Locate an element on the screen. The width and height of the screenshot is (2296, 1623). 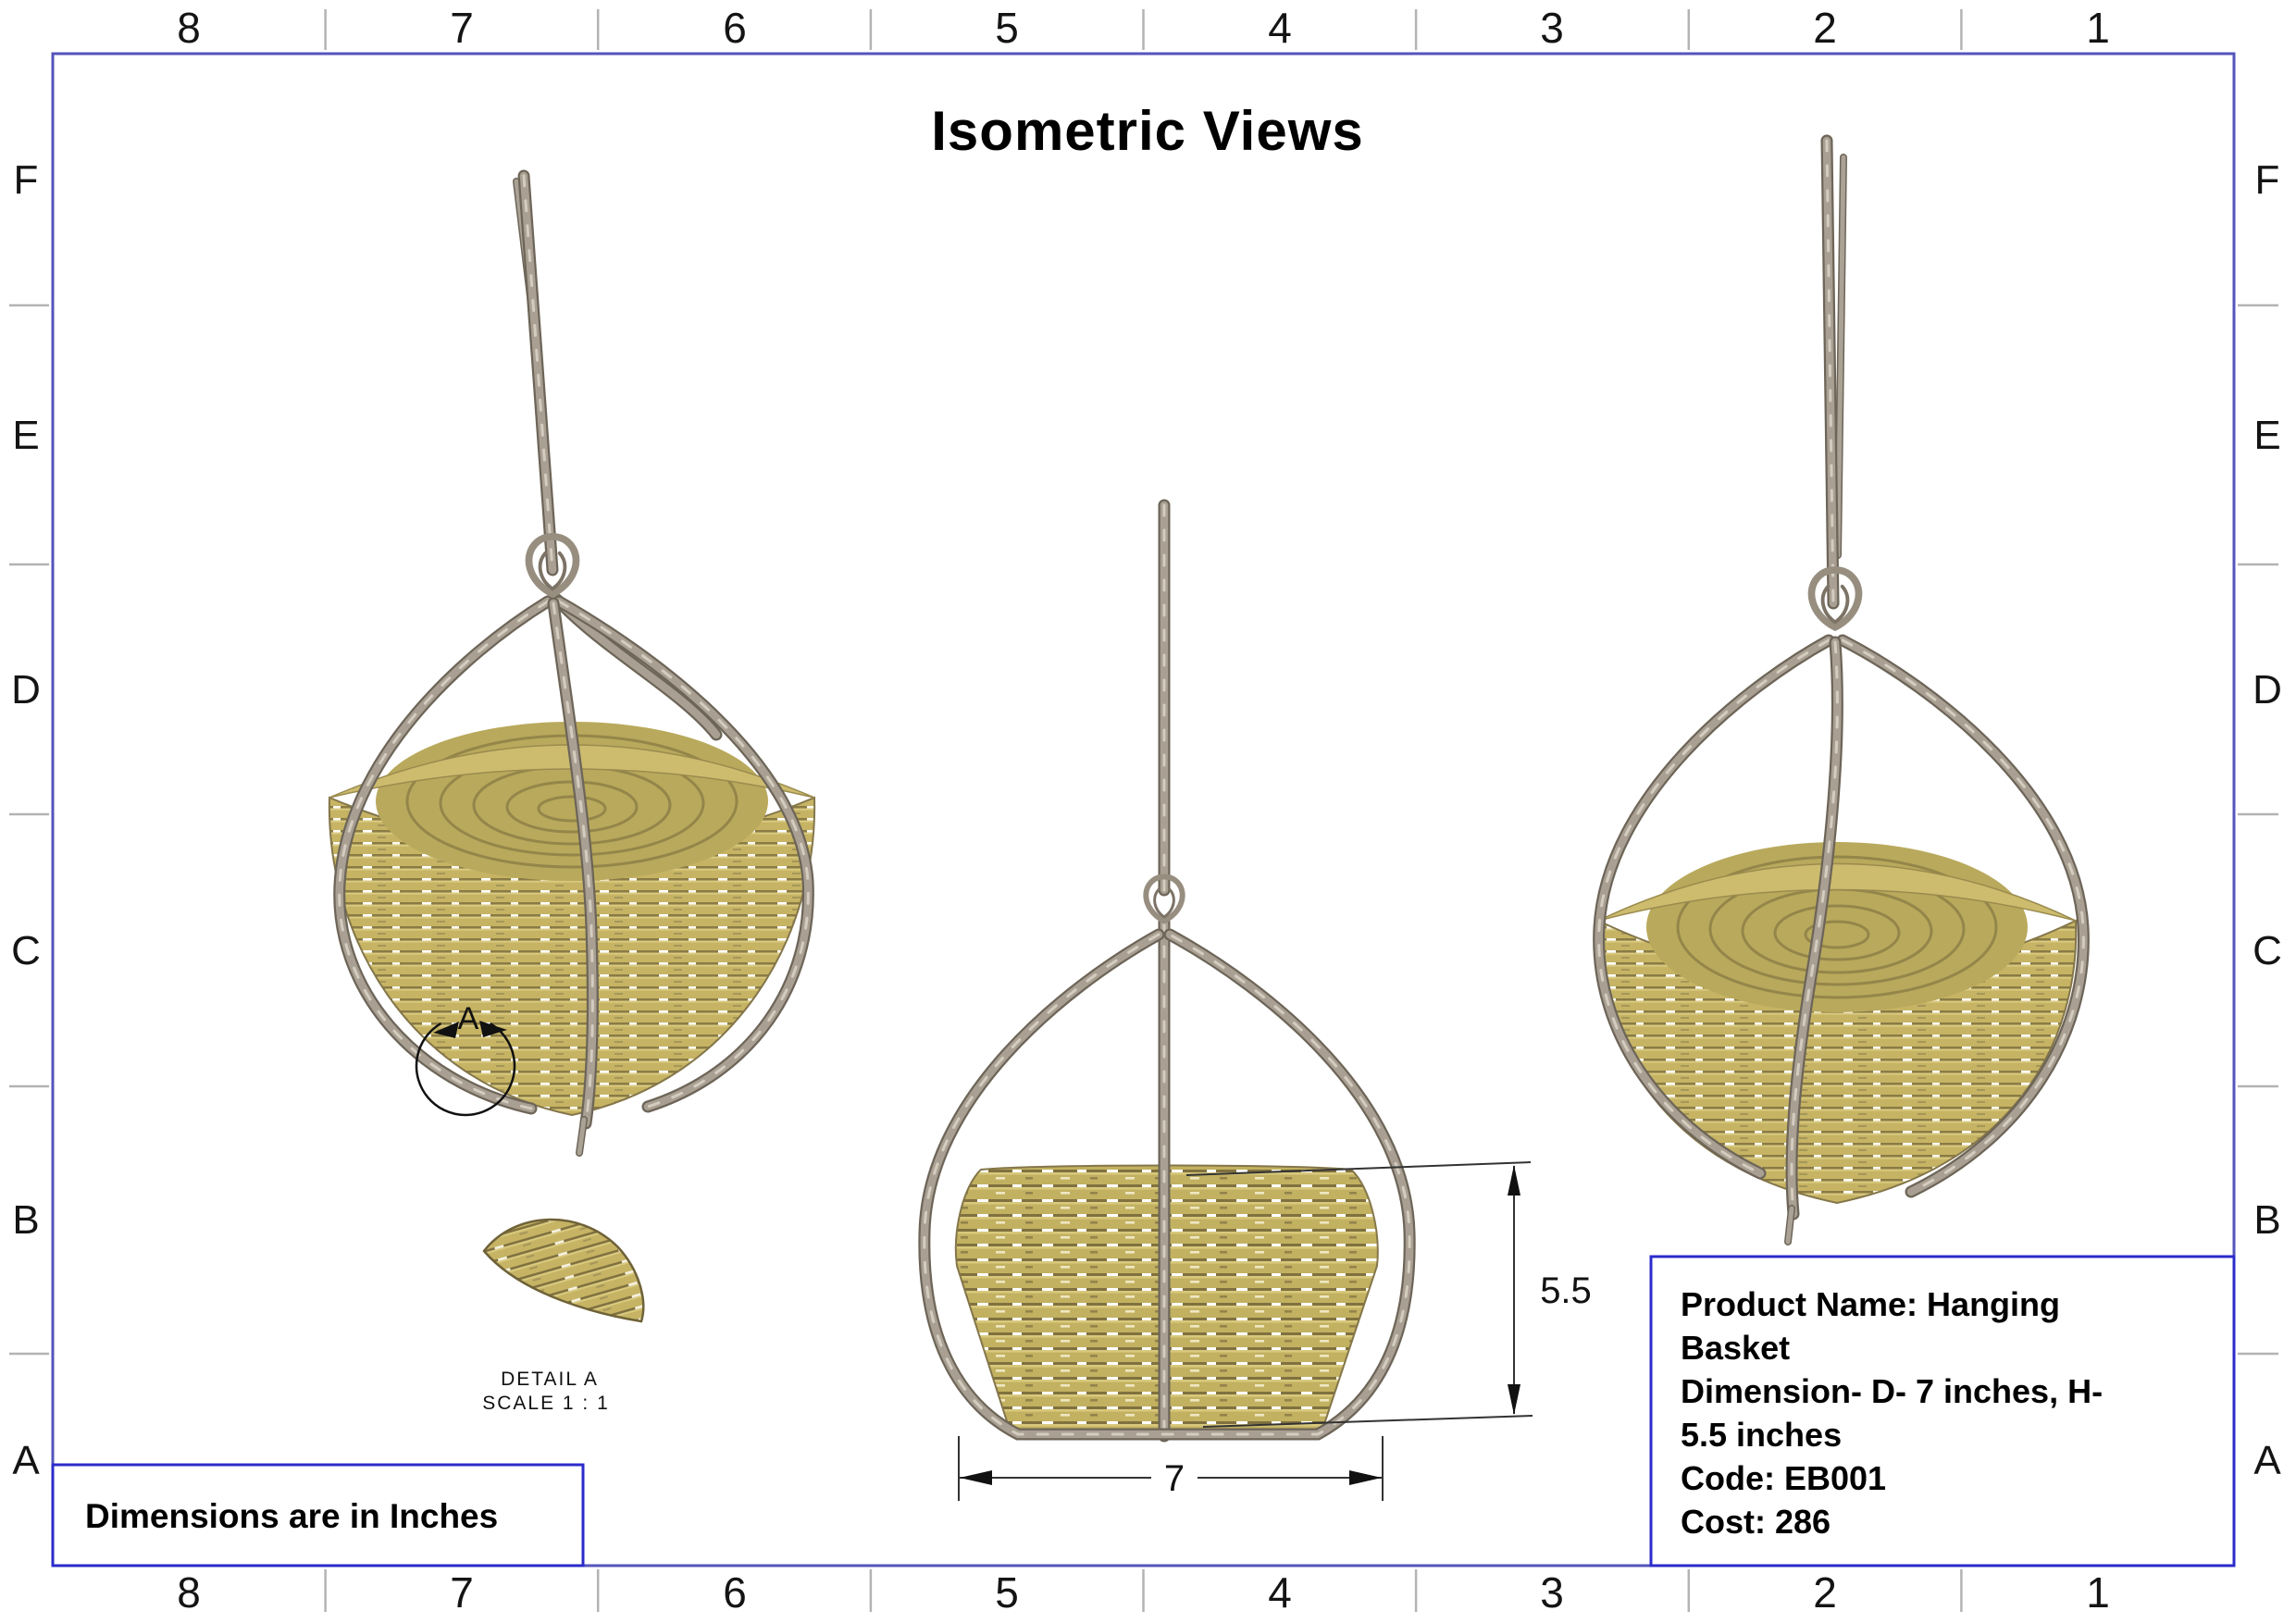
zone-ticks-top is located at coordinates (1143, 29).